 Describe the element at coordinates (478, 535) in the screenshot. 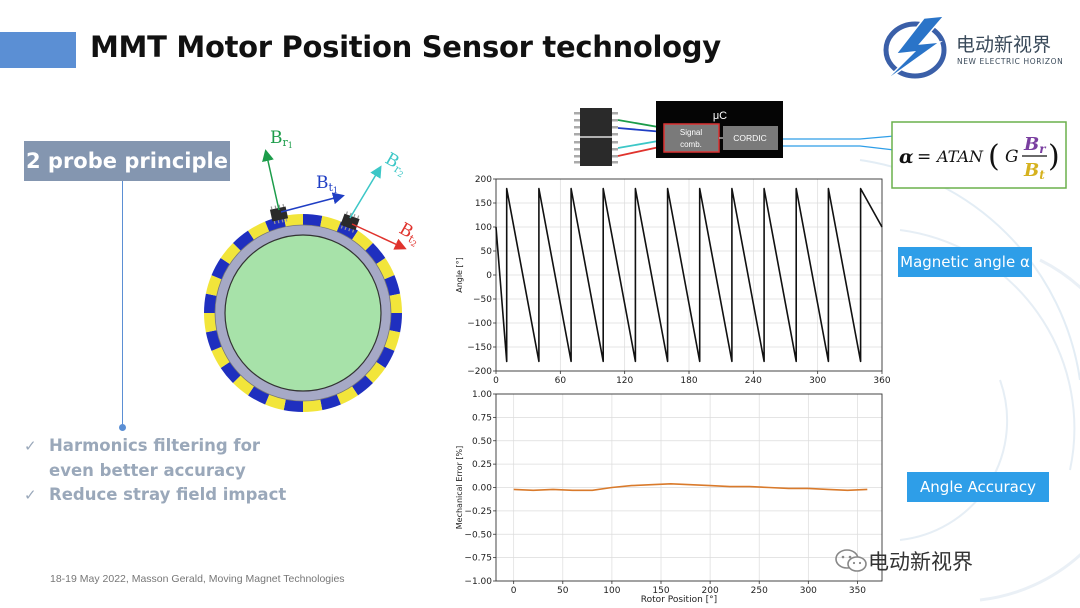

I see `y-tick-label: −0.50` at that location.